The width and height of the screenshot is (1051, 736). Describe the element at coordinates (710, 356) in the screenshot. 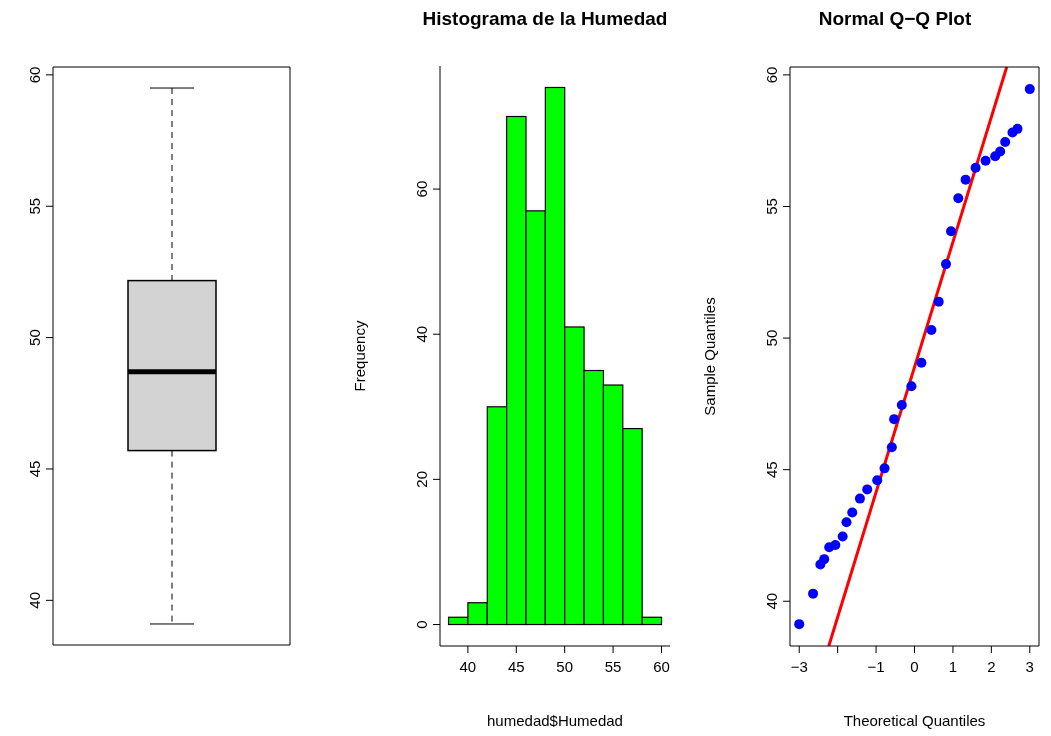

I see `y-axis-title: Sample Quantiles` at that location.